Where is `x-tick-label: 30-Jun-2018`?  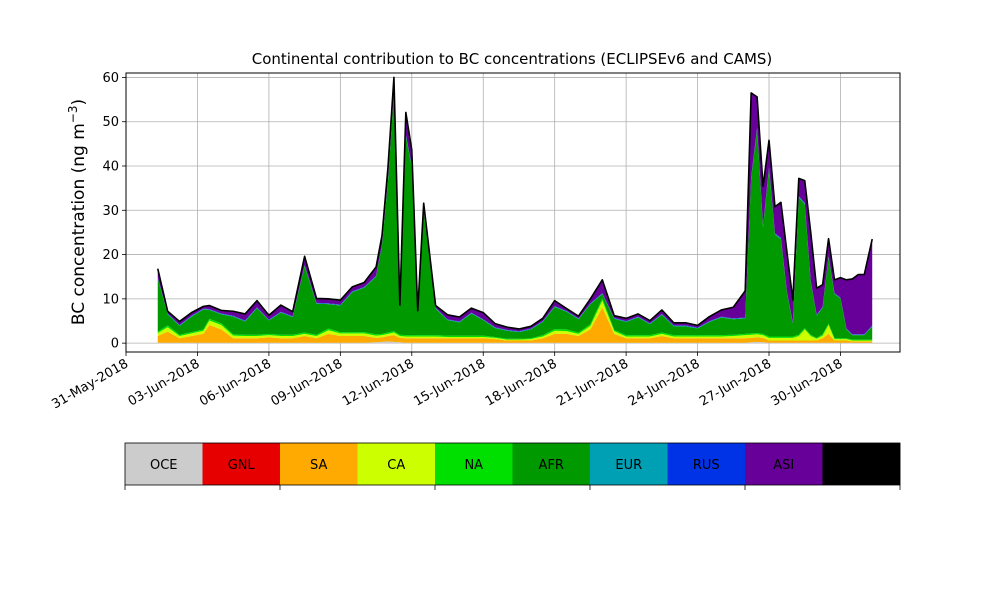
x-tick-label: 30-Jun-2018 is located at coordinates (807, 382).